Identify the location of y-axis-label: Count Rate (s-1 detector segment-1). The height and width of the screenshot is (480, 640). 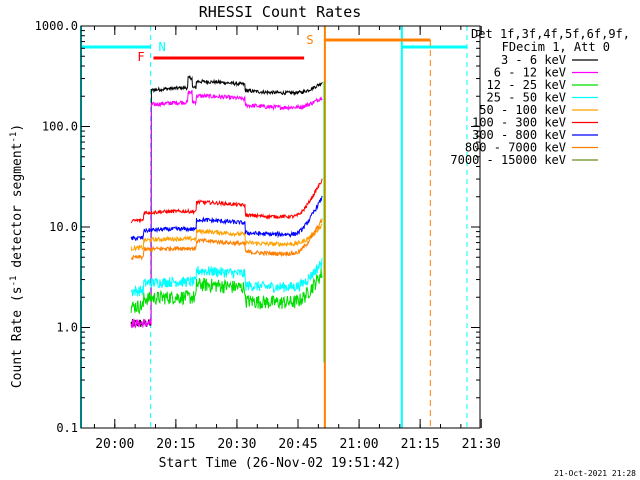
(17, 256).